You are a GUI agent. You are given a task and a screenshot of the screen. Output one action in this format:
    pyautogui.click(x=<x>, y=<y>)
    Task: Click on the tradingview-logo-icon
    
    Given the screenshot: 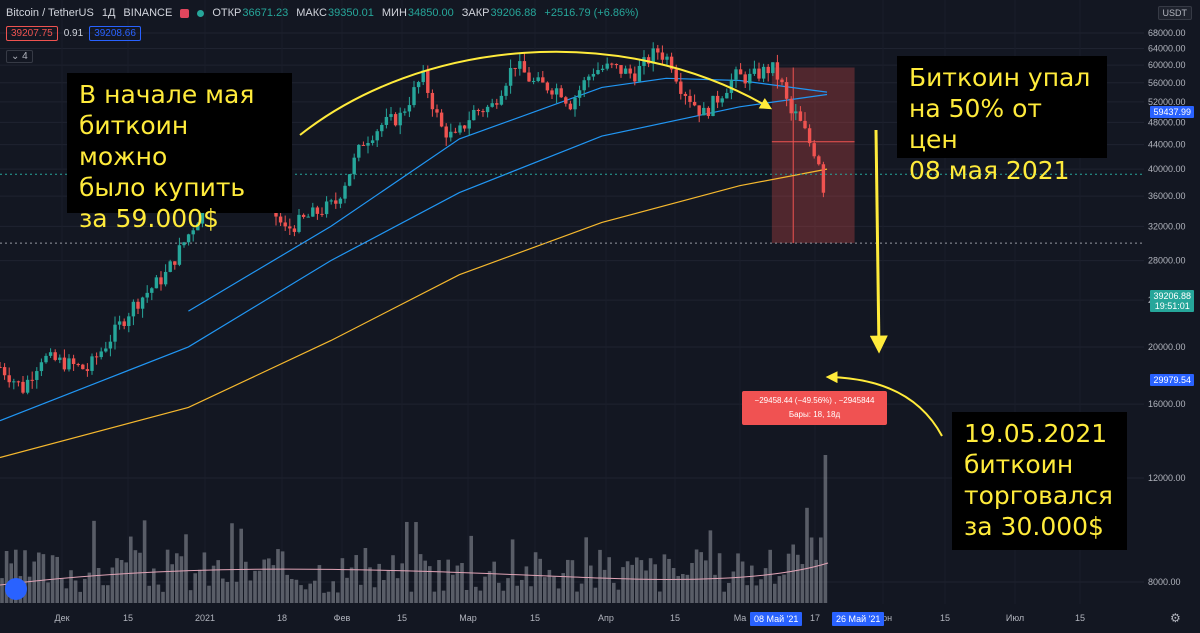 What is the action you would take?
    pyautogui.click(x=16, y=589)
    